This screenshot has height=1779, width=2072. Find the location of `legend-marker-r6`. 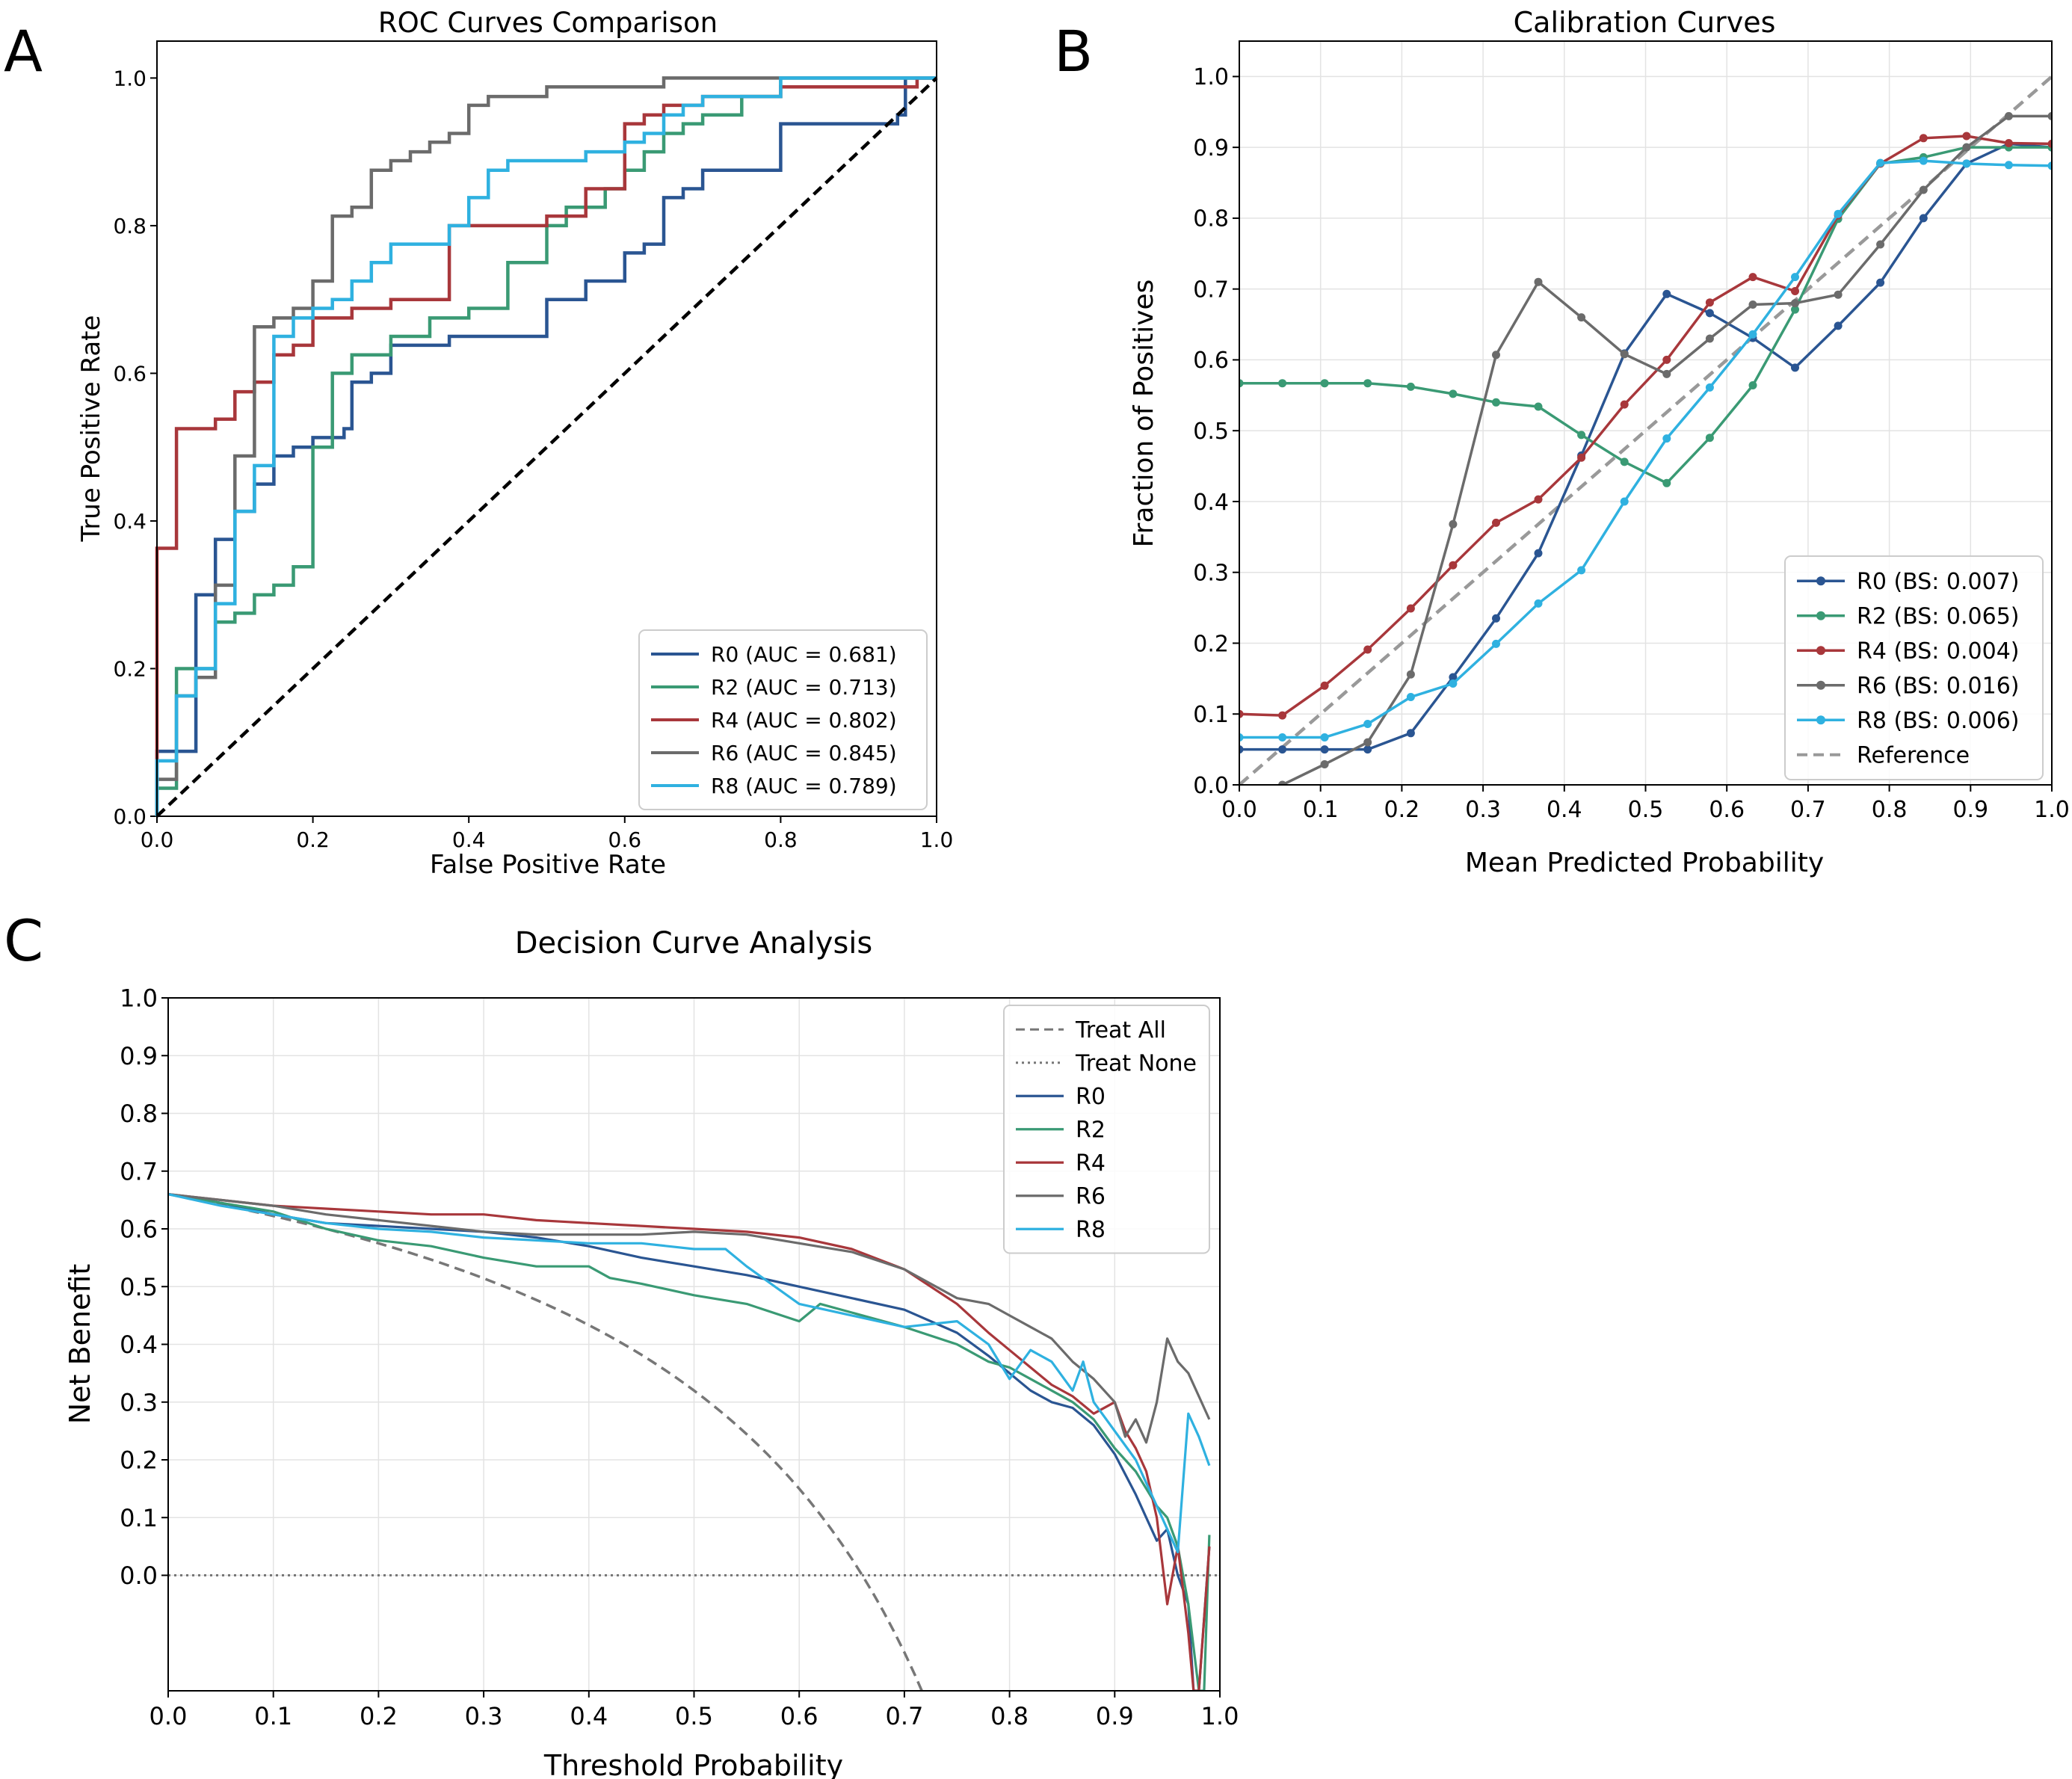

legend-marker-r6 is located at coordinates (1820, 685).